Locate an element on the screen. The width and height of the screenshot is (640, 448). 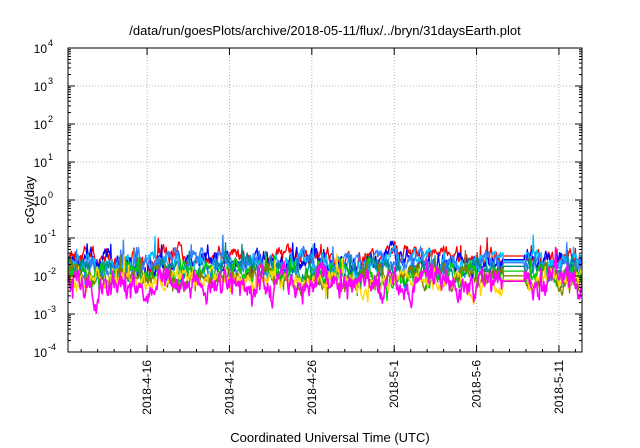
y-tick-exponent: -3 is located at coordinates (52, 309).